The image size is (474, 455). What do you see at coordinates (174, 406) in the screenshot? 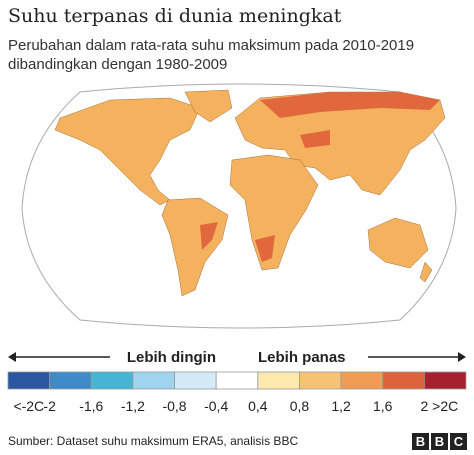
I see `legend-tick-label: -0,8` at bounding box center [174, 406].